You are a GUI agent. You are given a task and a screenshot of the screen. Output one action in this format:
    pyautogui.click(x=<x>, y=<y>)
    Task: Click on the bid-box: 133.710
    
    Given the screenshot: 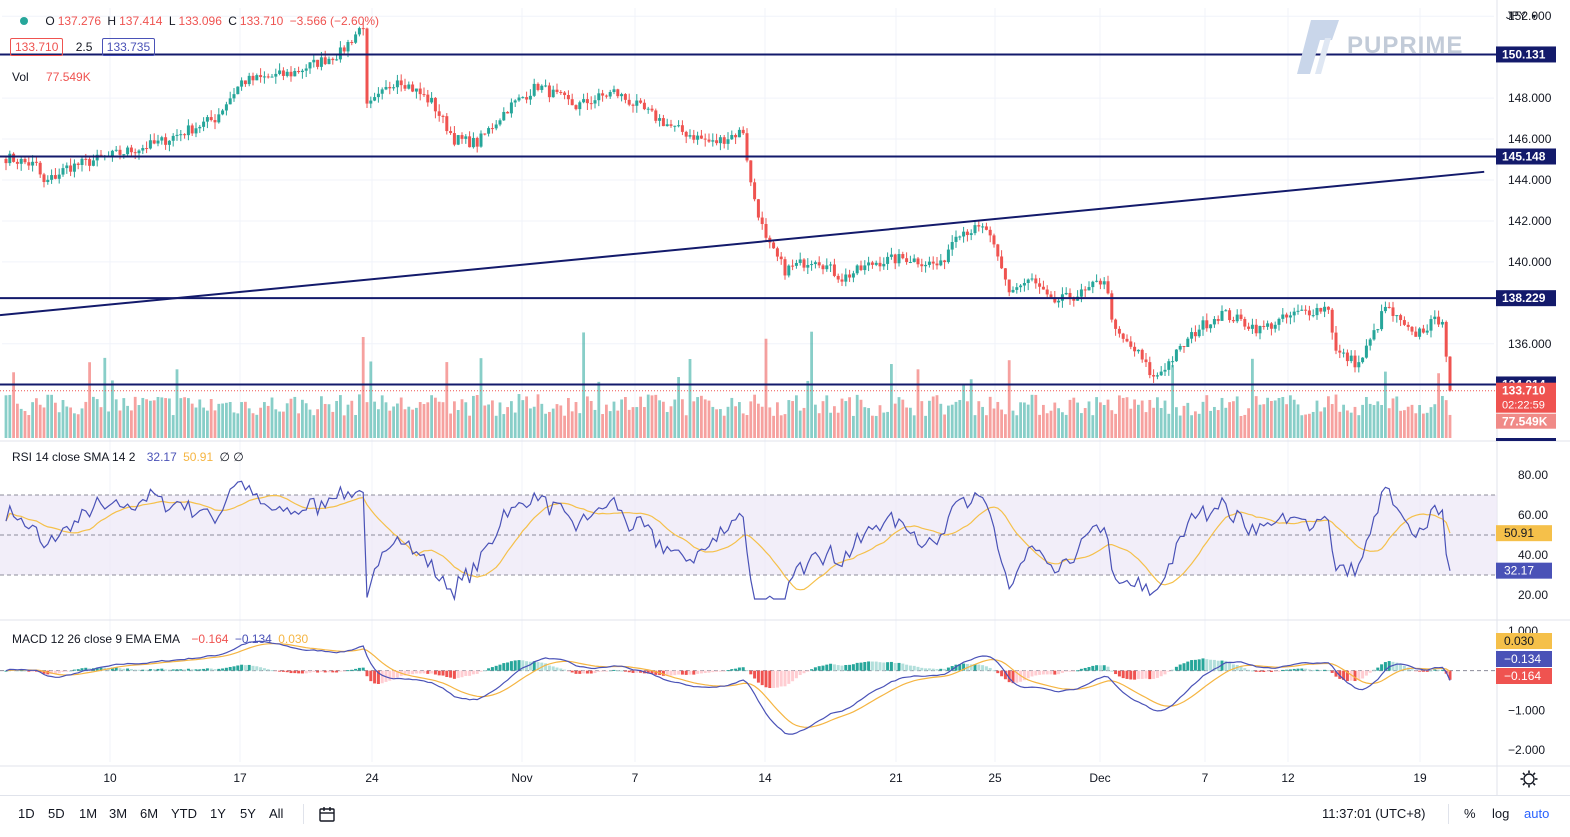 What is the action you would take?
    pyautogui.click(x=37, y=47)
    